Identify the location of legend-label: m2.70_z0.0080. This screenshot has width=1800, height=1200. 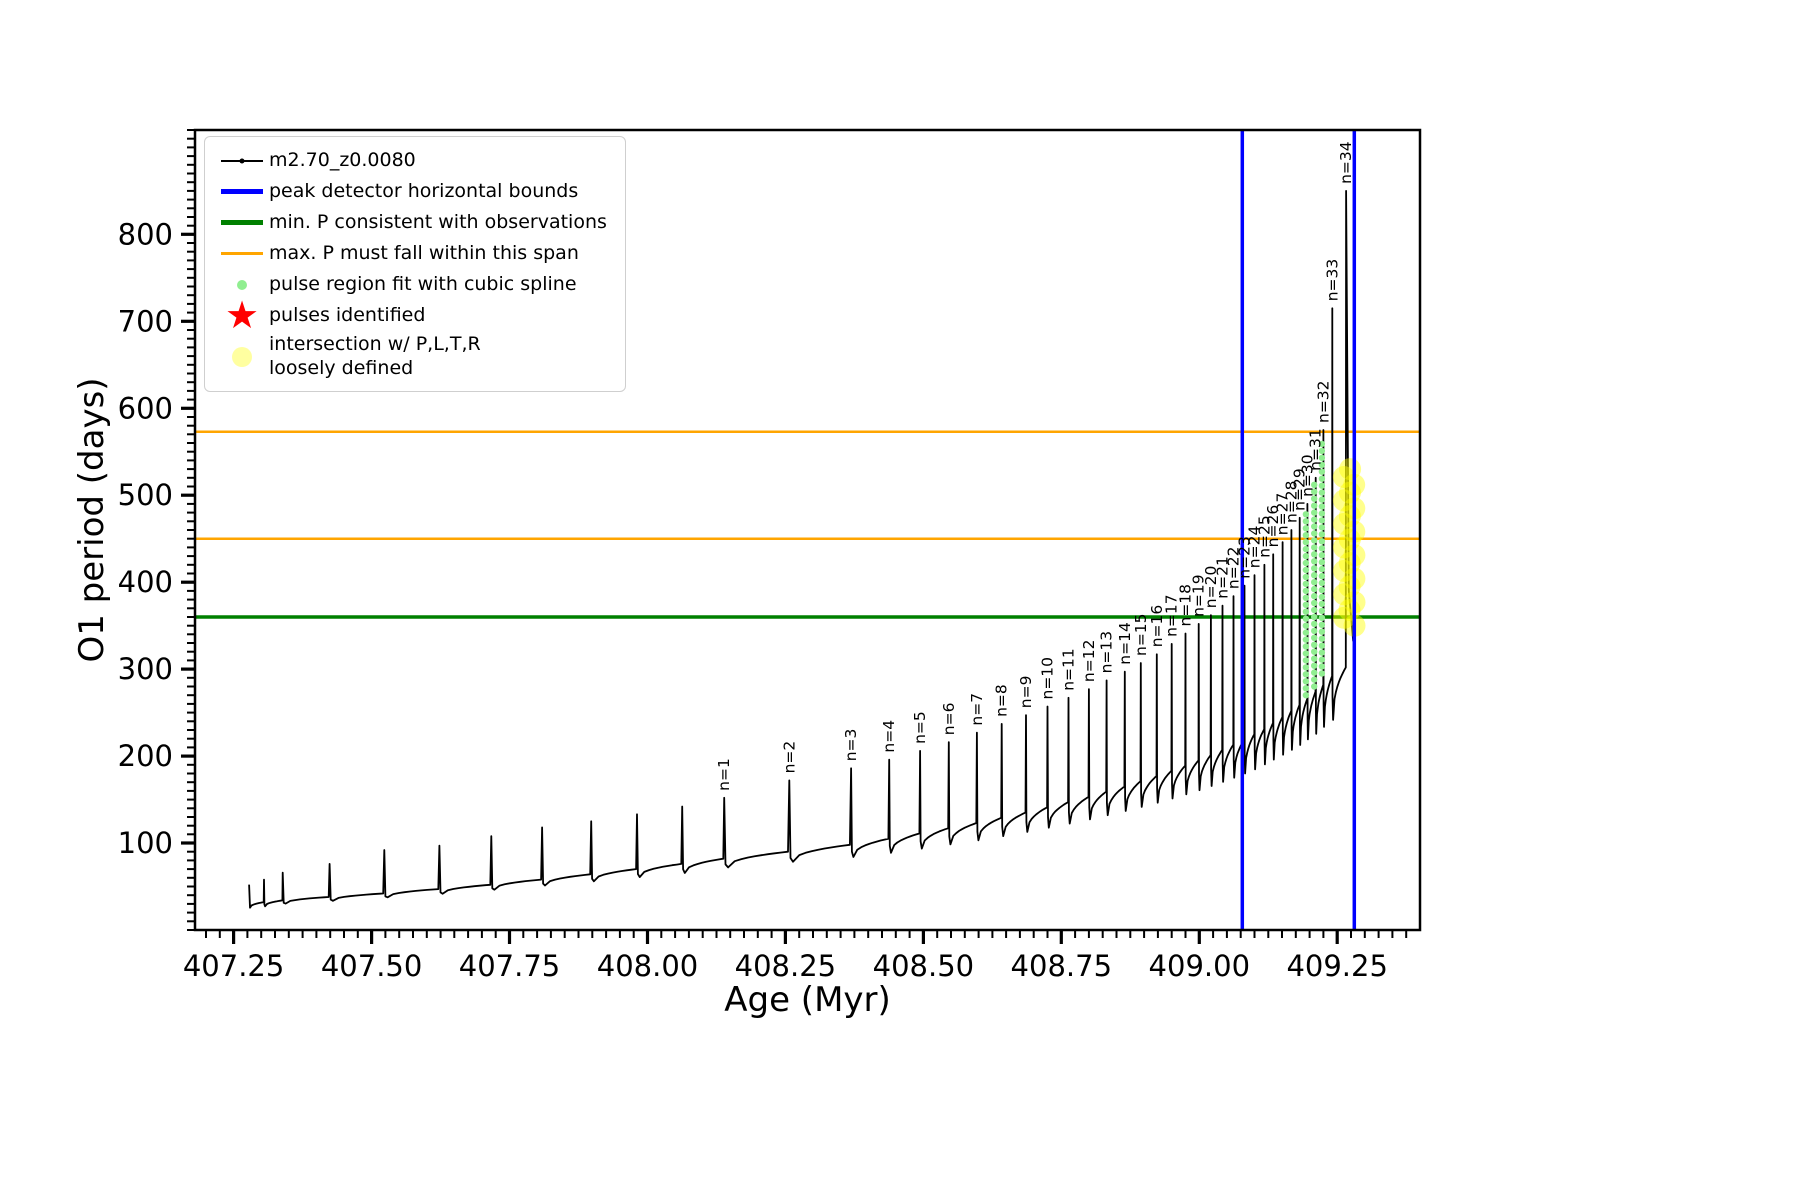
(342, 159).